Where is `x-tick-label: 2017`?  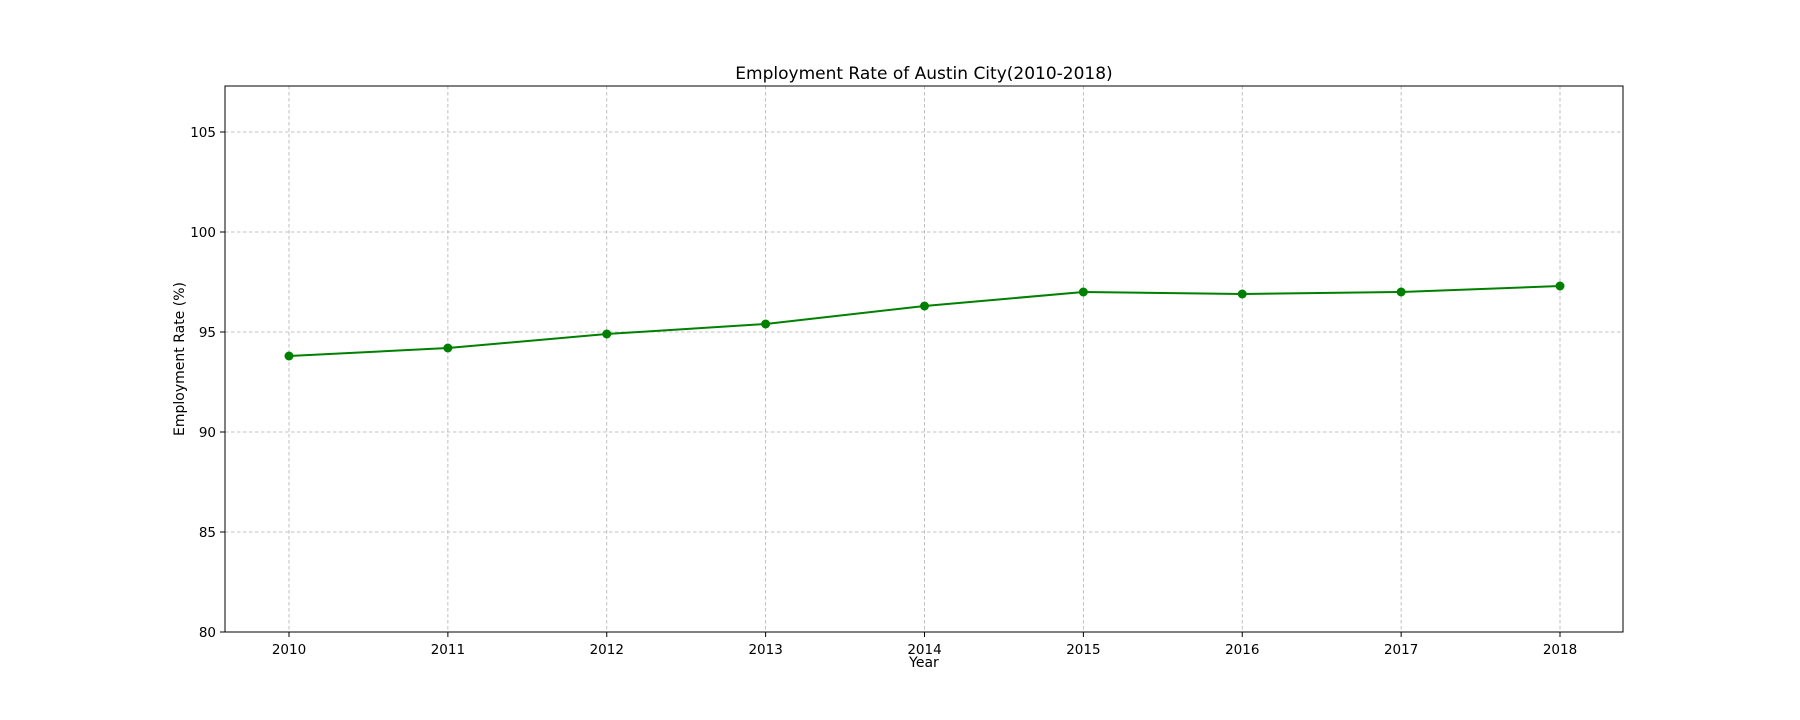
x-tick-label: 2017 is located at coordinates (1401, 650).